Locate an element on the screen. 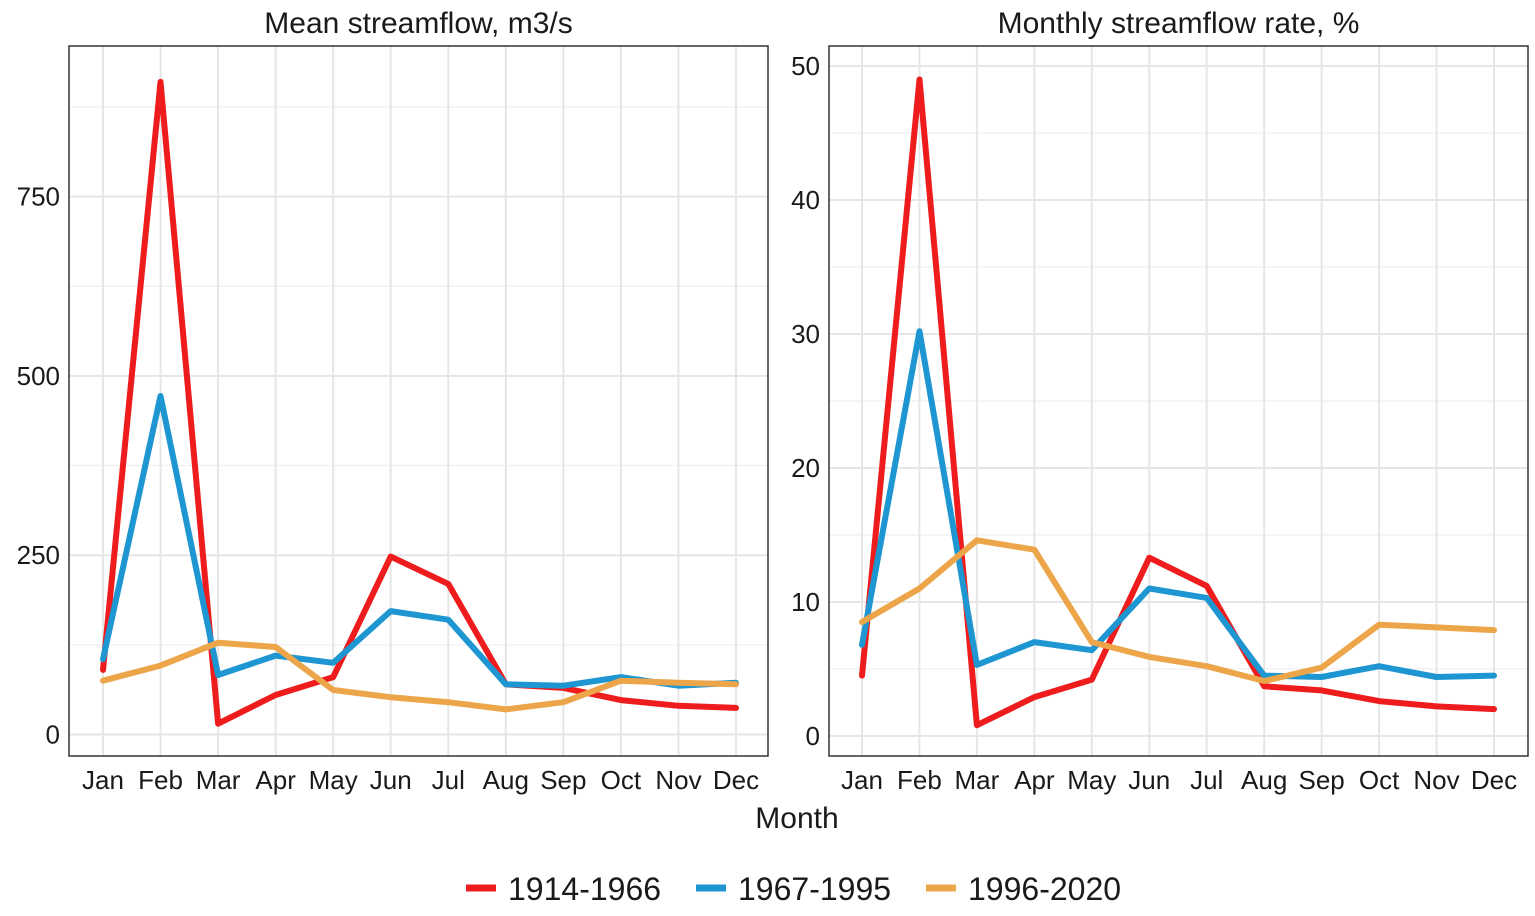  chart-title: Monthly streamflow rate, % is located at coordinates (1179, 23).